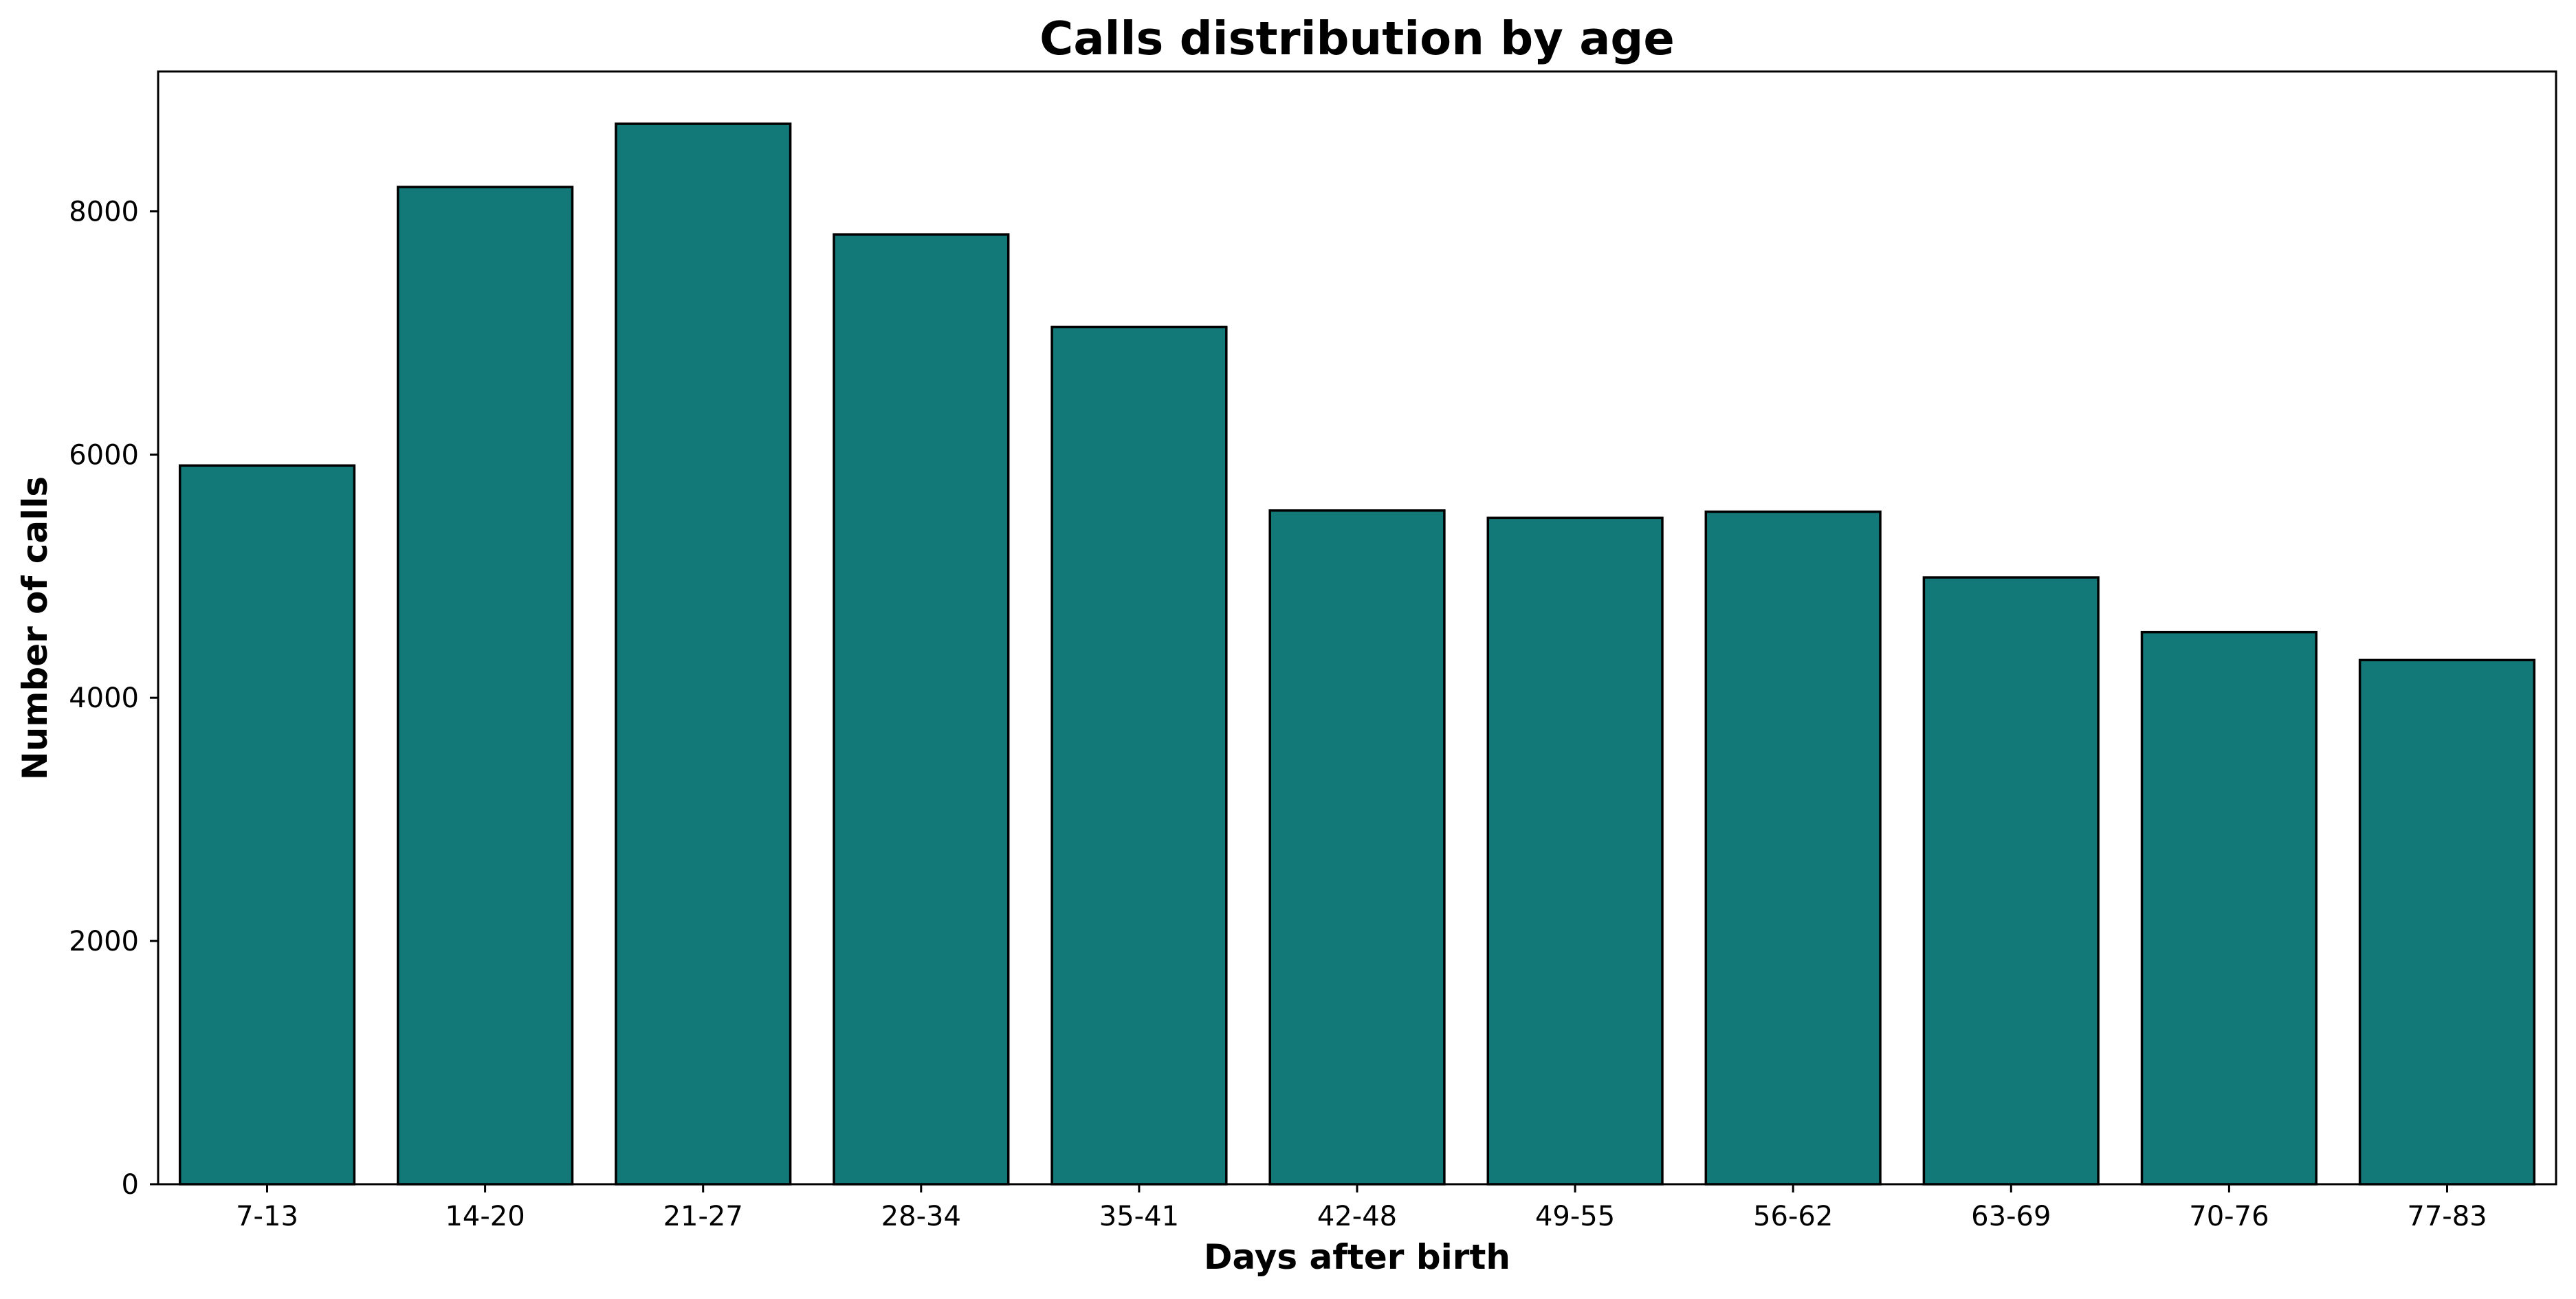  What do you see at coordinates (104, 455) in the screenshot?
I see `y-tick-label: 6000` at bounding box center [104, 455].